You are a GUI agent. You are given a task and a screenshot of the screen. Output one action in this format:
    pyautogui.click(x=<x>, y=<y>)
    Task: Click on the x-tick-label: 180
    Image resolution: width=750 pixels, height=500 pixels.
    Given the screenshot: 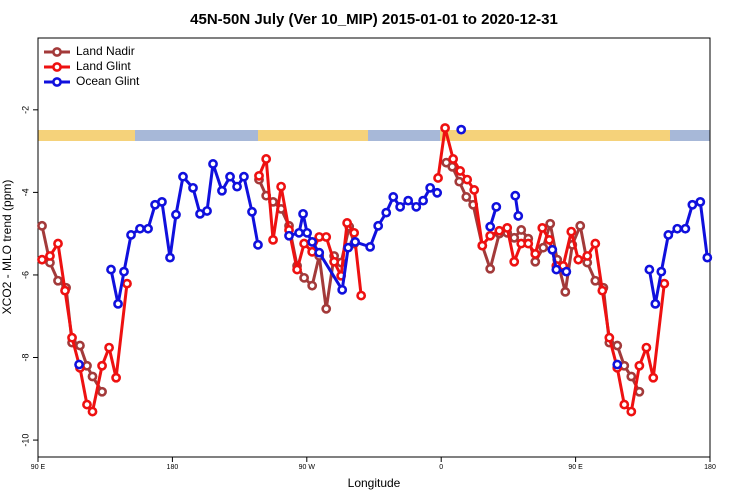 What is the action you would take?
    pyautogui.click(x=710, y=467)
    